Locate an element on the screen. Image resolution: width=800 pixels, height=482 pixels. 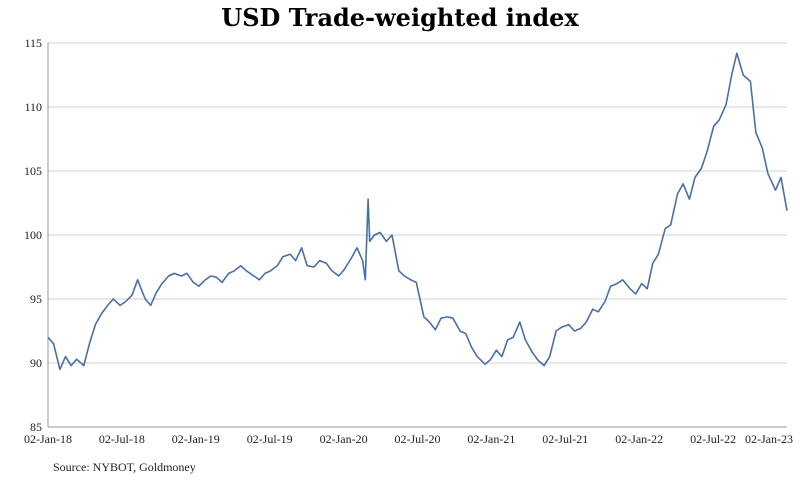
x-tick-label: 02-Jan-19 is located at coordinates (196, 439).